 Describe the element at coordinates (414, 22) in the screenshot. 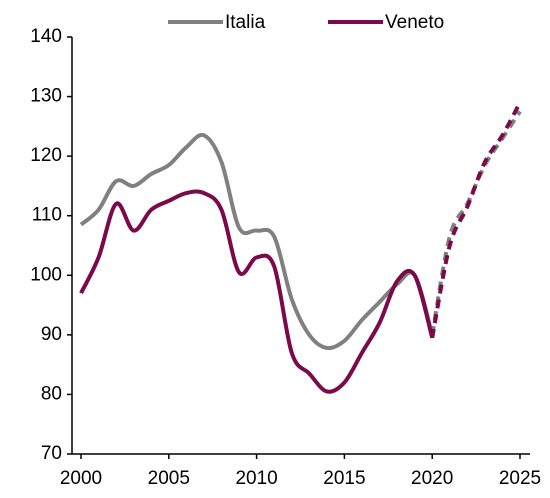

I see `legend-label: Veneto` at that location.